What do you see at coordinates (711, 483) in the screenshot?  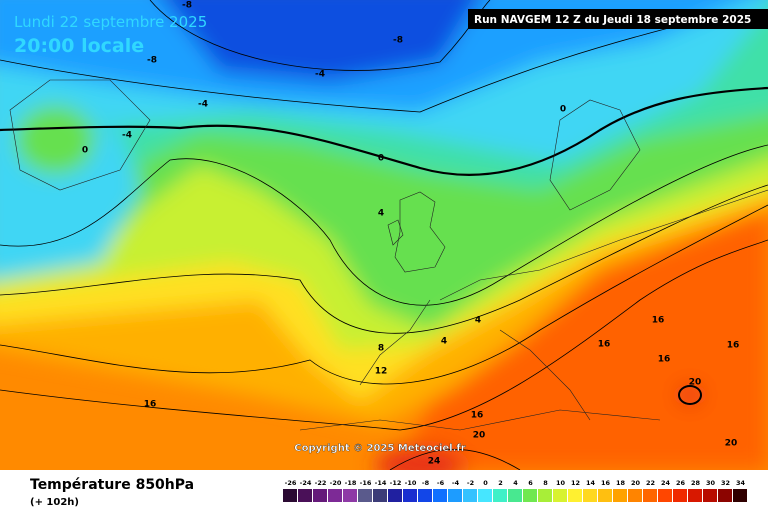 I see `scale-label: 30` at bounding box center [711, 483].